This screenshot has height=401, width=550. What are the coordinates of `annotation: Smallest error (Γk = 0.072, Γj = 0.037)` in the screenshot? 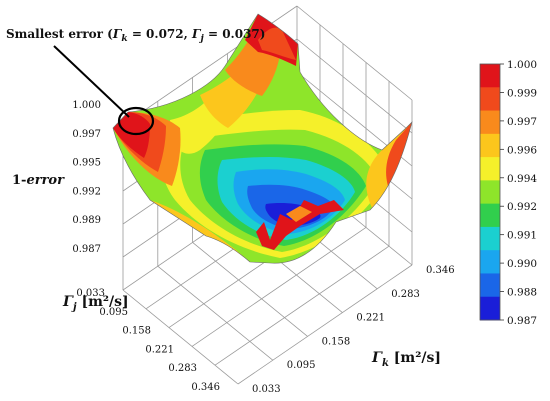 It's located at (135, 81).